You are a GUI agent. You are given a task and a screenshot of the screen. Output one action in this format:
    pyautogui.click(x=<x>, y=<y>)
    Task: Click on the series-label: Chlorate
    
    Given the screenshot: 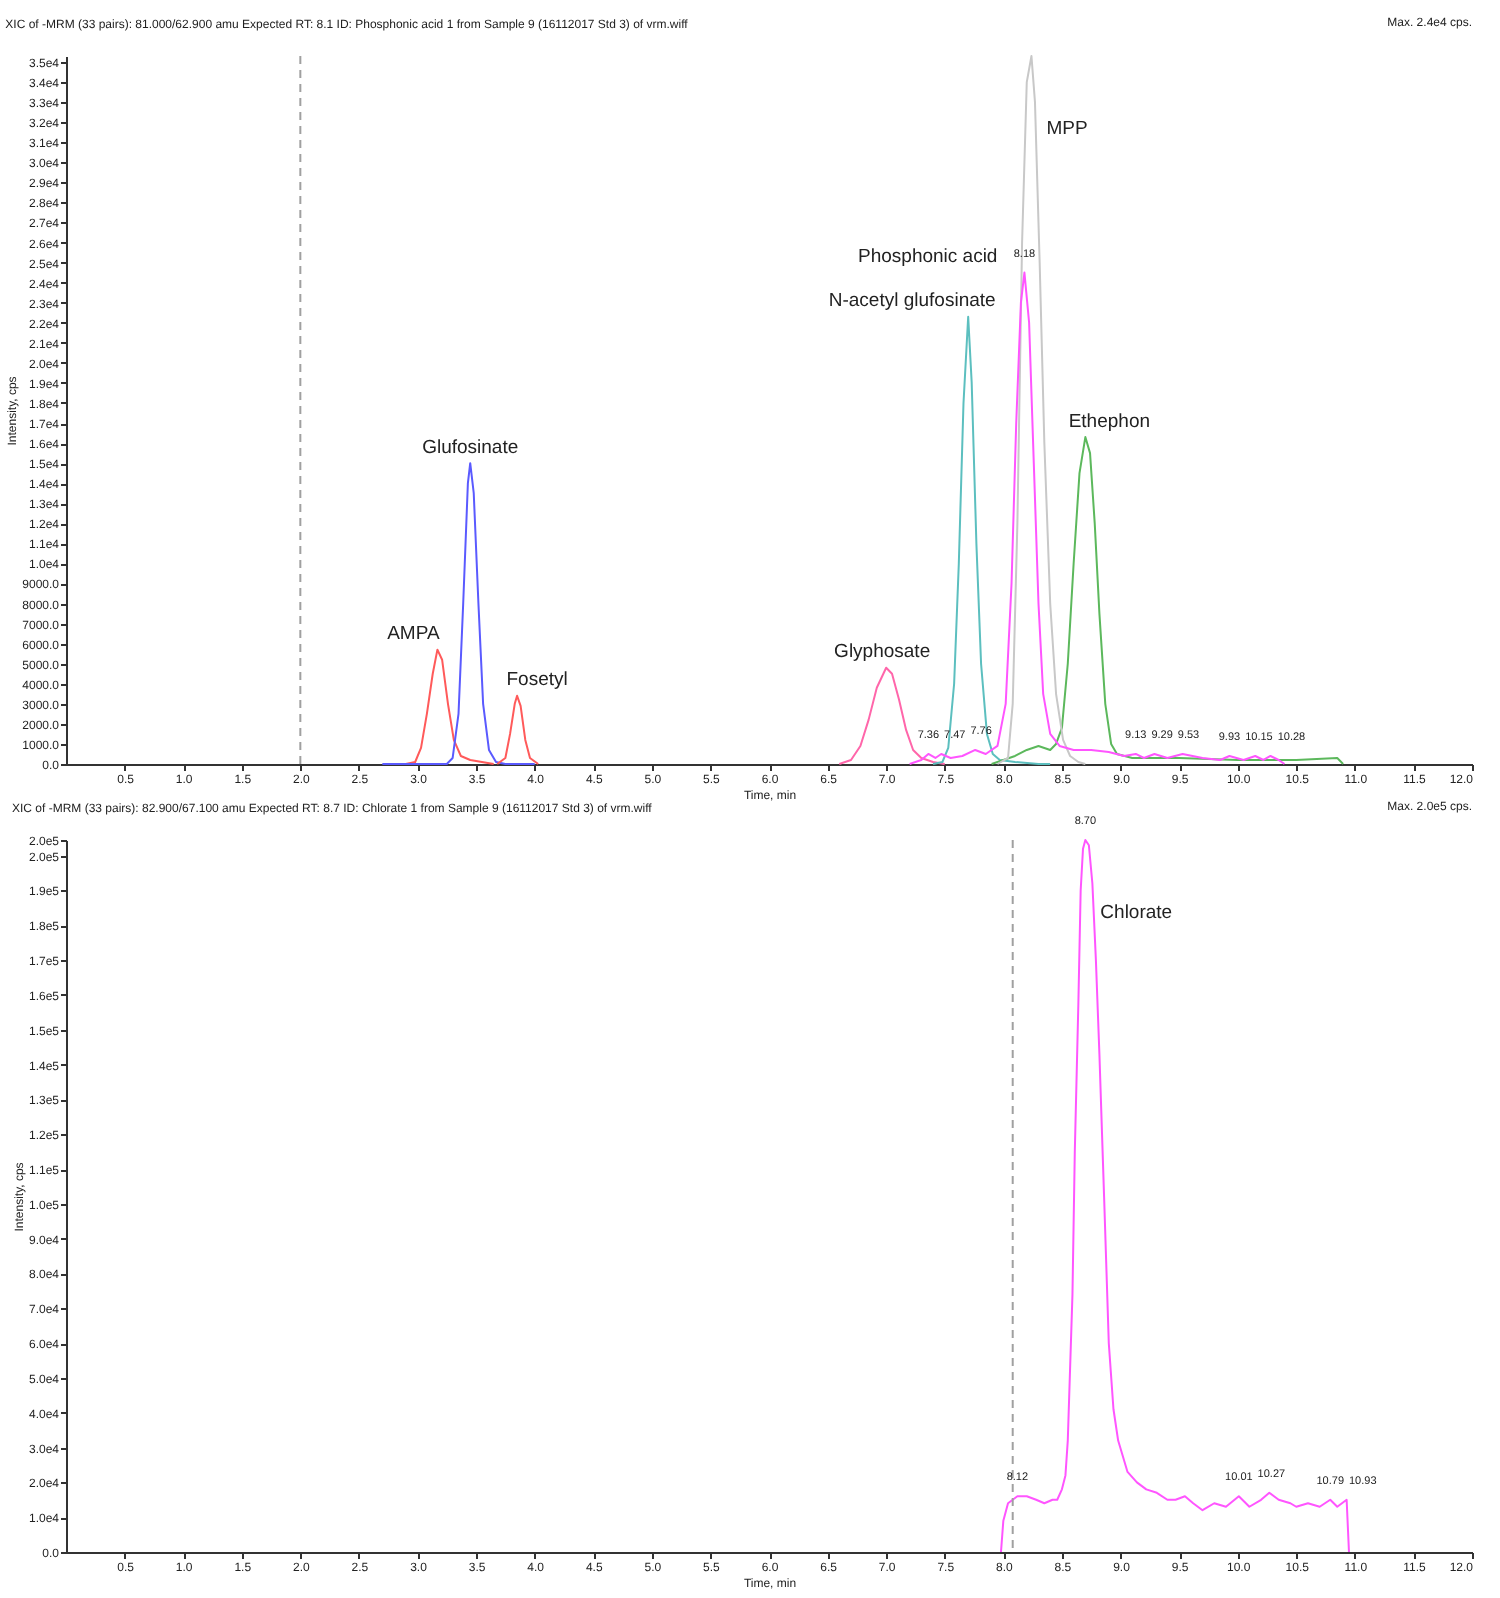 What is the action you would take?
    pyautogui.click(x=1136, y=913)
    